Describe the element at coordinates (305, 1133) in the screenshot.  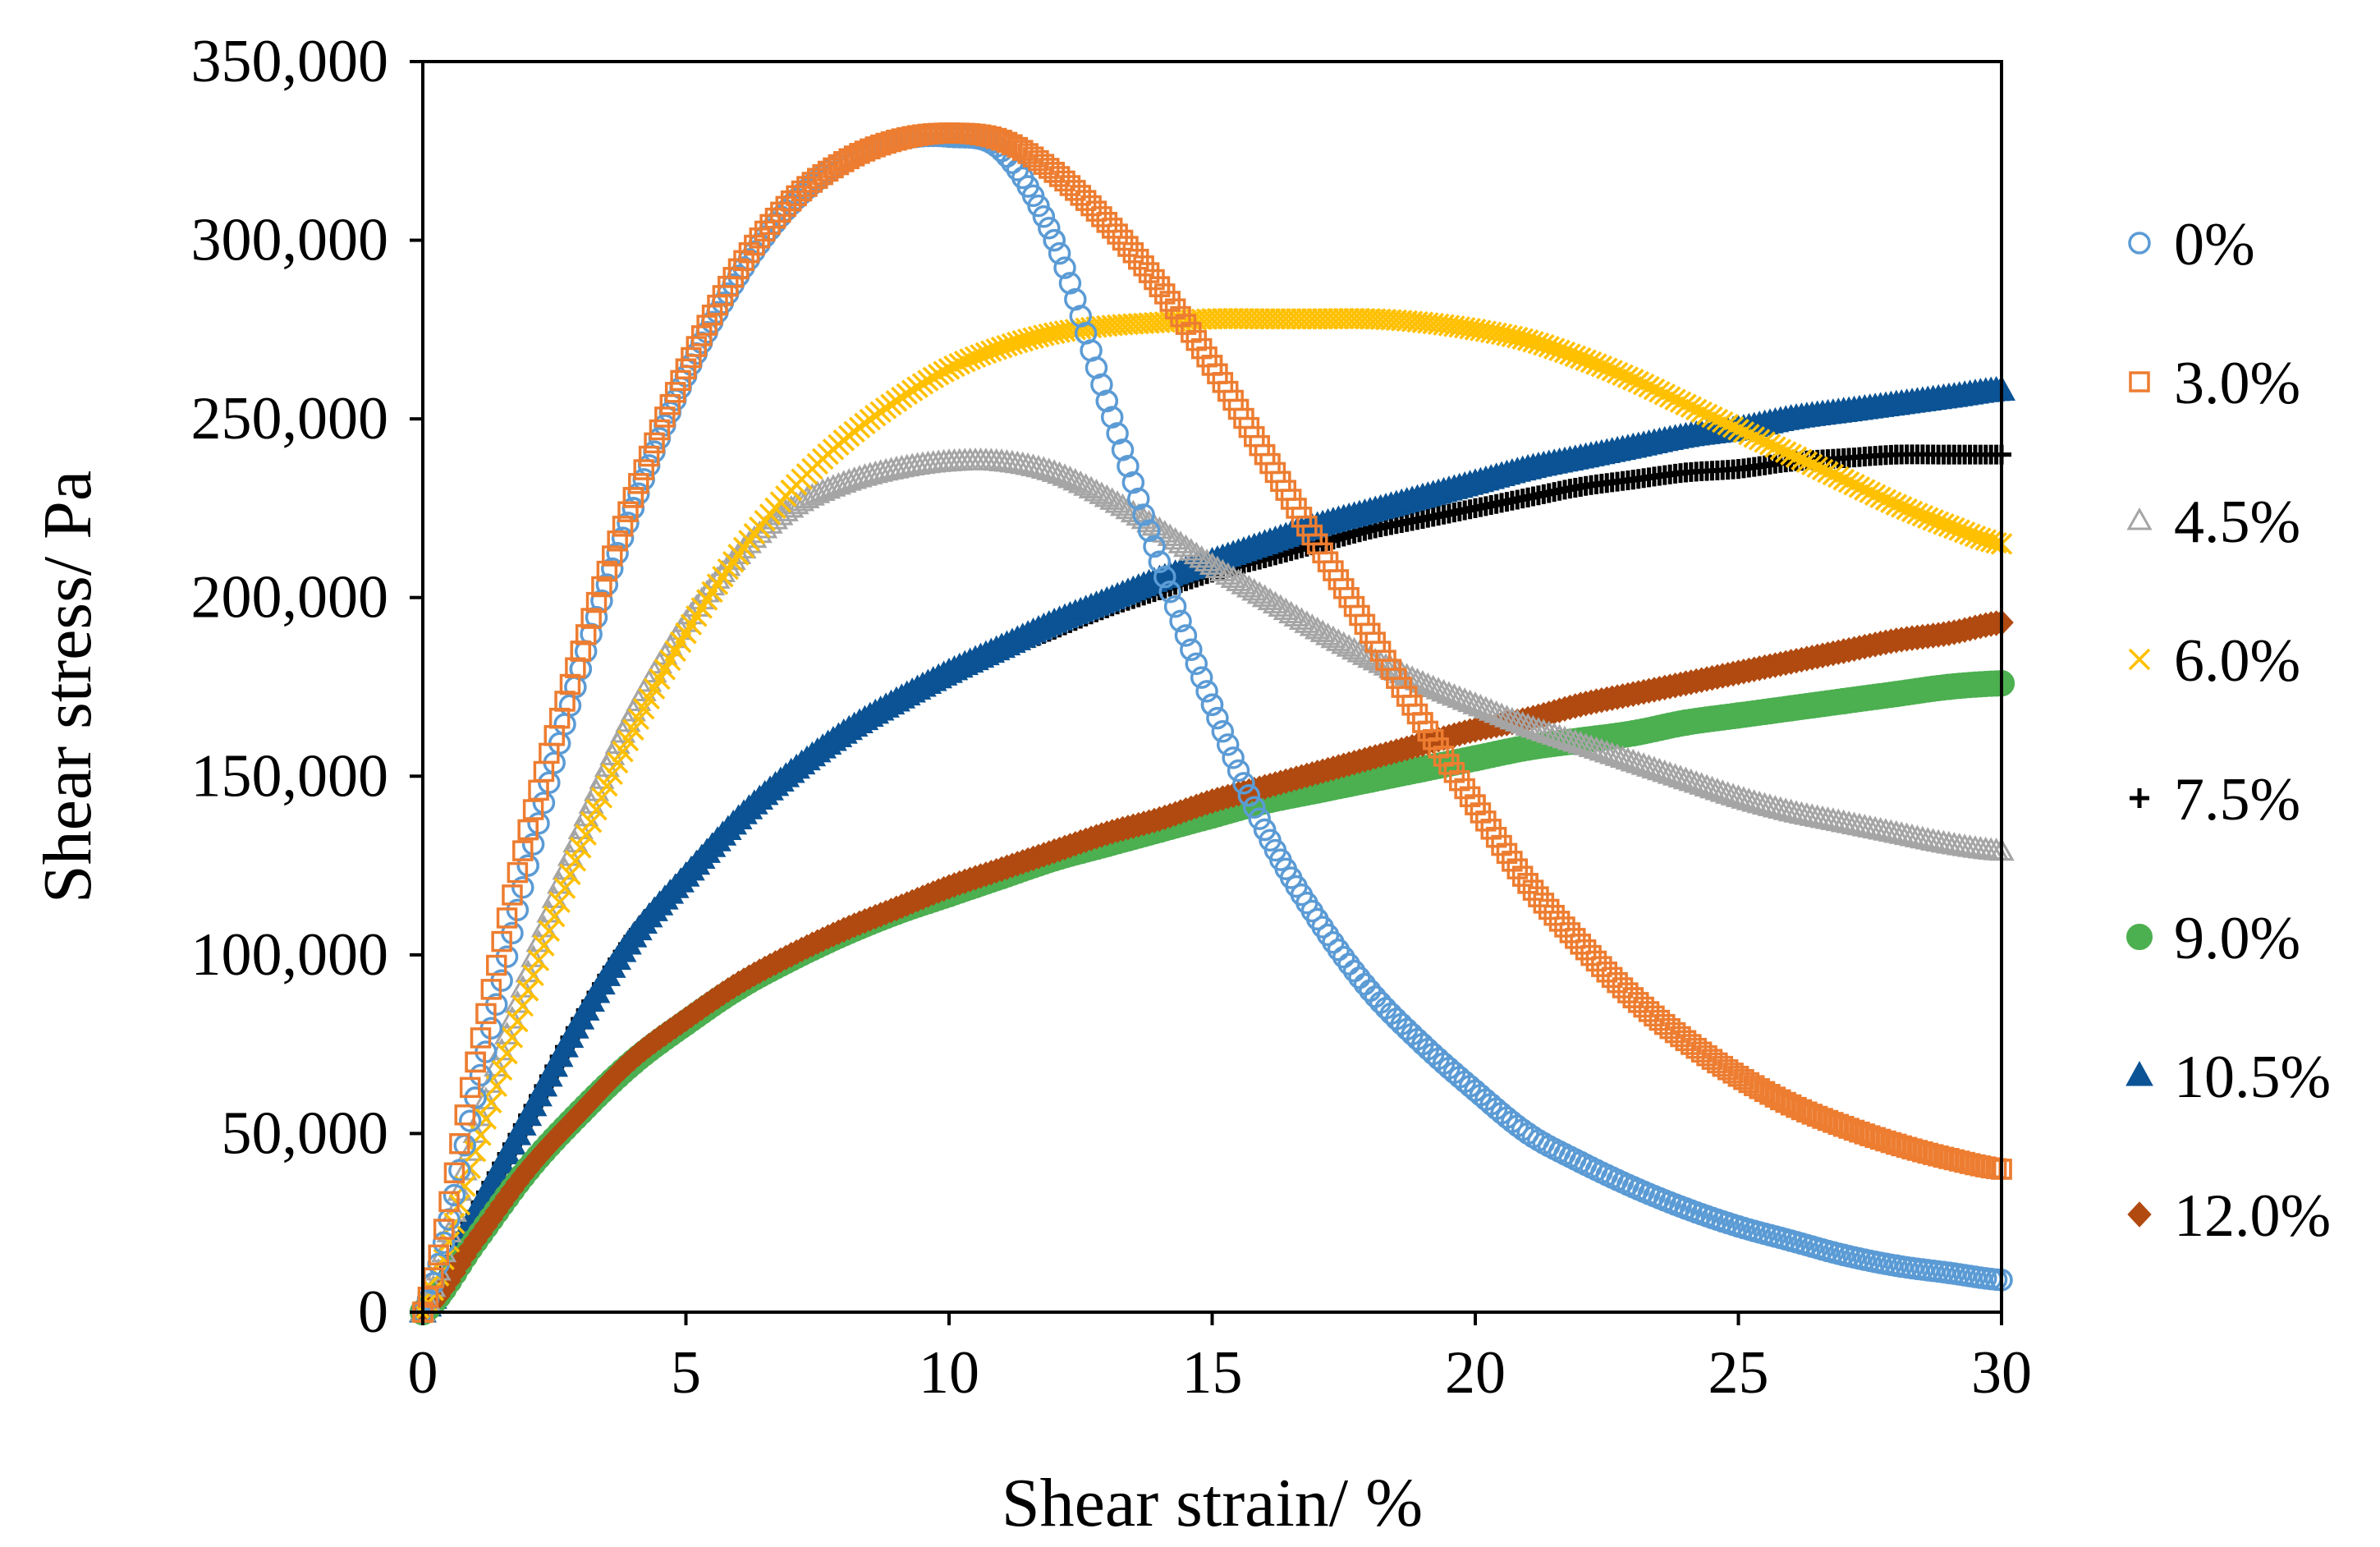
I see `y-tick-label: 50,000` at that location.